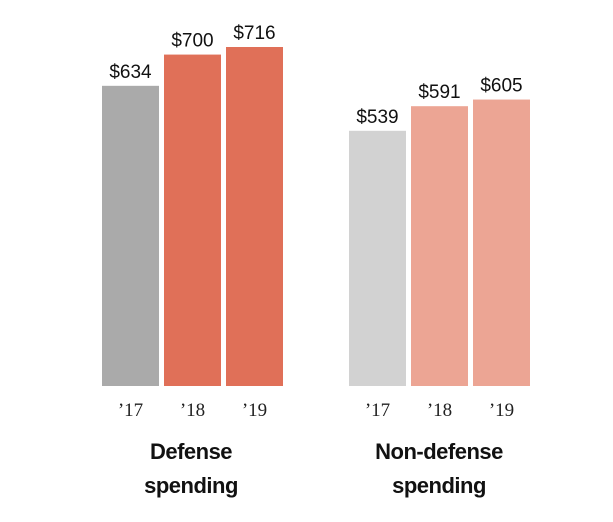  I want to click on data-label-1-0: $539, so click(377, 117).